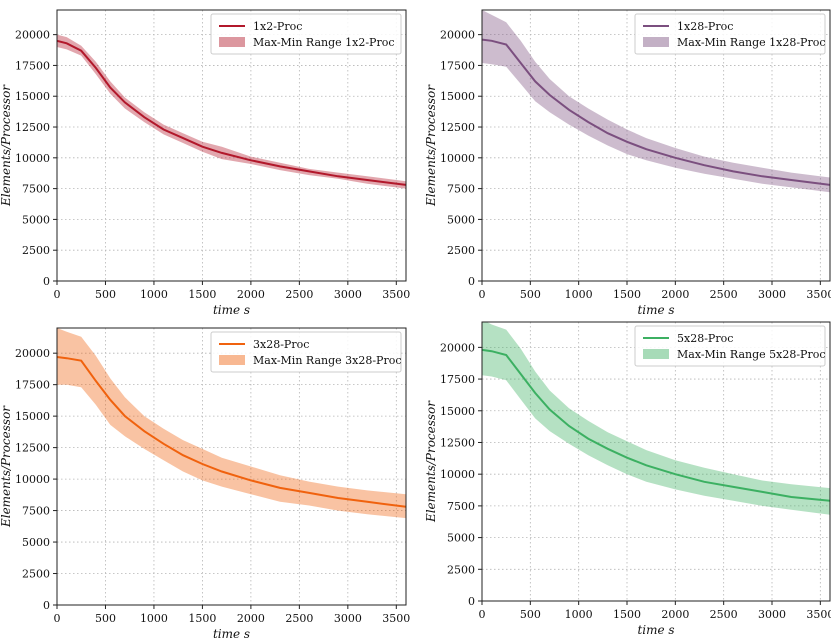 This screenshot has height=639, width=831. I want to click on legend: 1x2-Proc Max-Min Range 1x2-Proc, so click(306, 34).